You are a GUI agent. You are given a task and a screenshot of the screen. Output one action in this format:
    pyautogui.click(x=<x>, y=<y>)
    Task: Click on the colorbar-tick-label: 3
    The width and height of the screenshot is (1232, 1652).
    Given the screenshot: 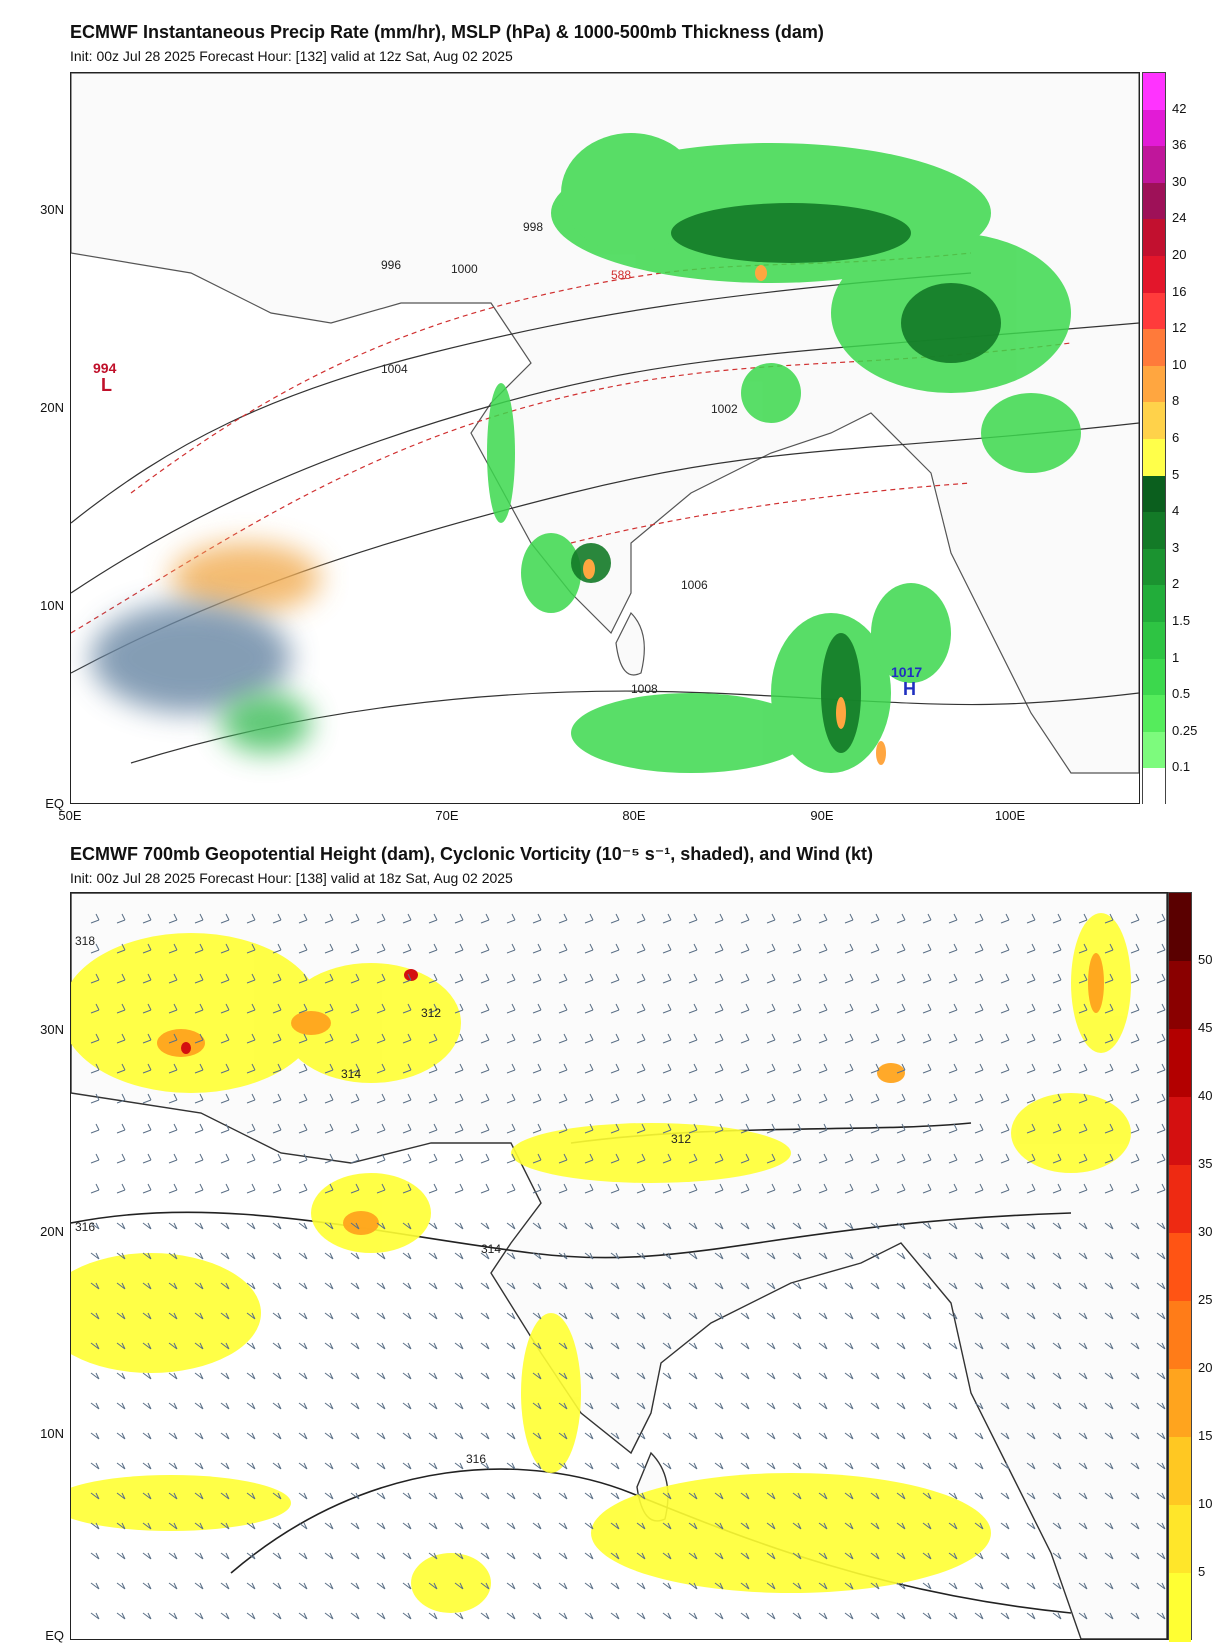 What is the action you would take?
    pyautogui.click(x=1176, y=547)
    